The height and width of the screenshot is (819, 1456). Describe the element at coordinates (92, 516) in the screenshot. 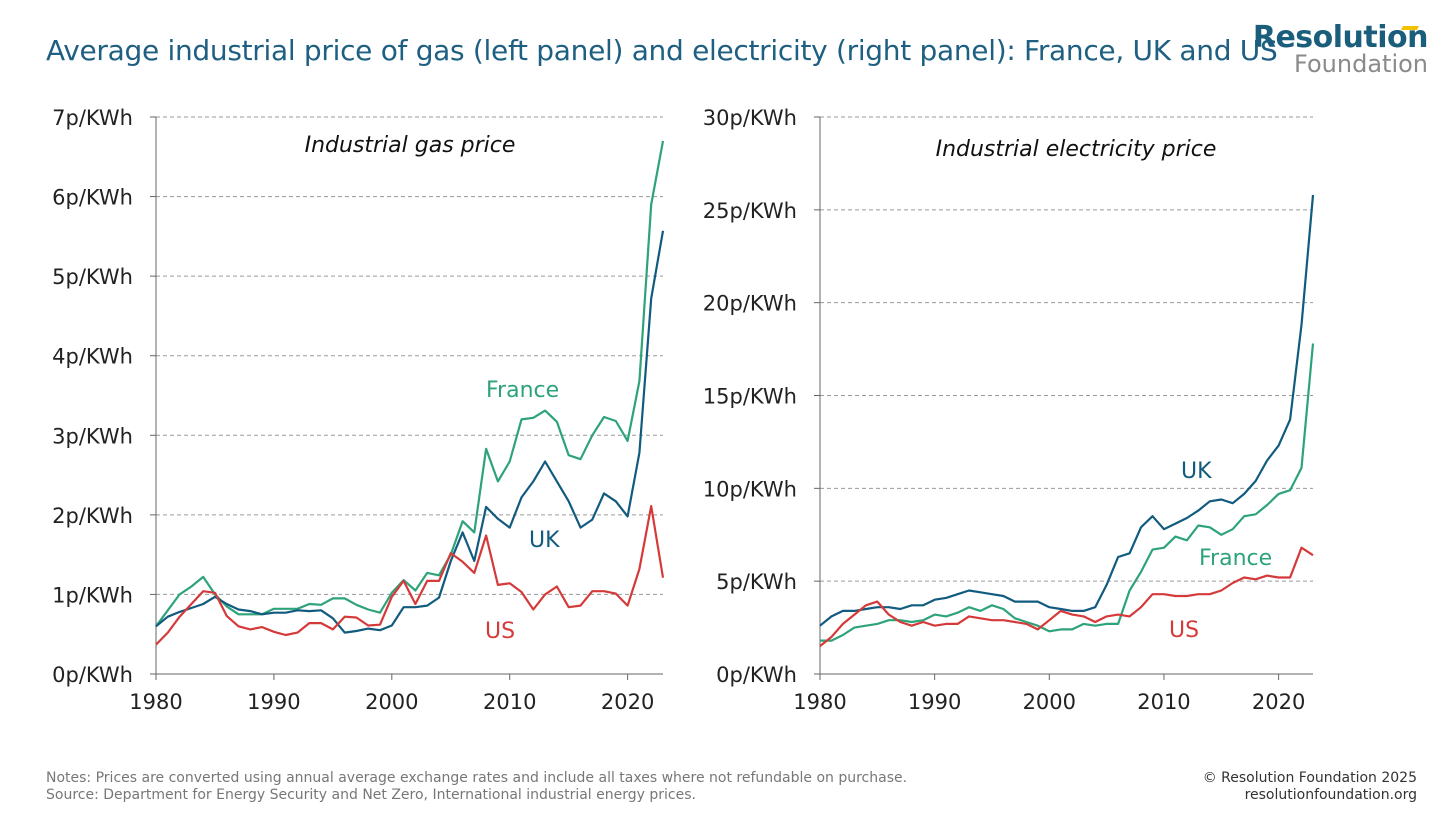

I see `y-tick-label: 2p/KWh` at that location.